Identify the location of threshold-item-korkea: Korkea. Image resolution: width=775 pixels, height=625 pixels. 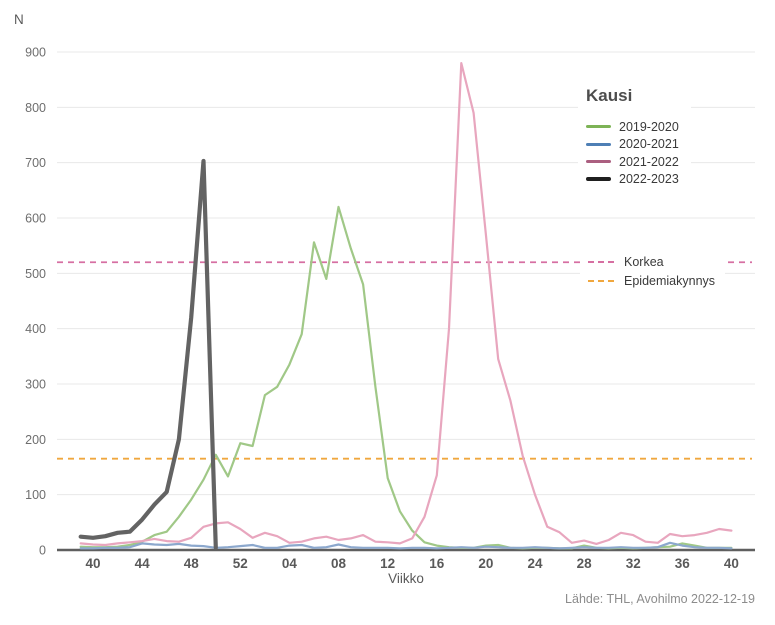
(651, 261).